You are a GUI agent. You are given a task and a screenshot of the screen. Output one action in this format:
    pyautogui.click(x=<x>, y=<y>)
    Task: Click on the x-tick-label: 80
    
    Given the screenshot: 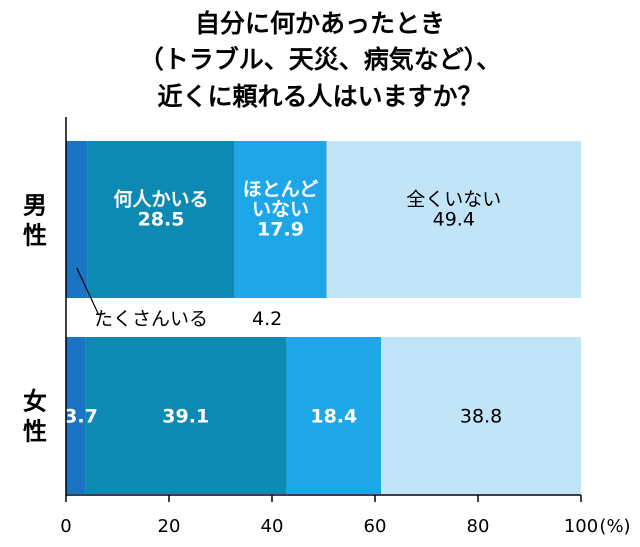 What is the action you would take?
    pyautogui.click(x=478, y=526)
    